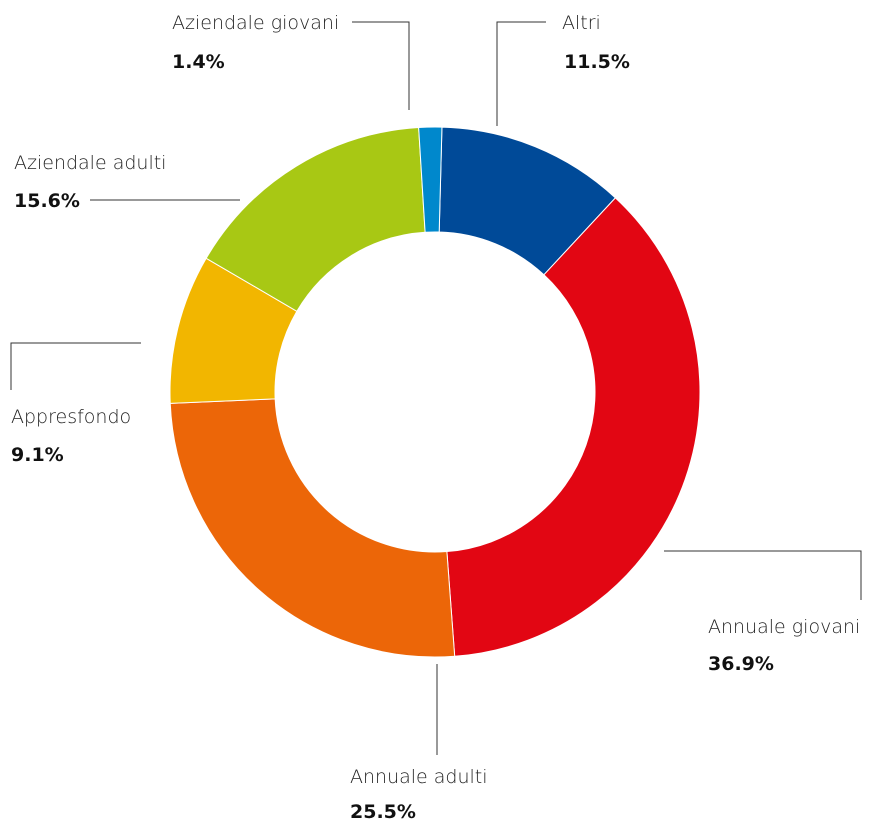  Describe the element at coordinates (47, 201) in the screenshot. I see `slice-value-aziendale-adulti: 15.6%` at that location.